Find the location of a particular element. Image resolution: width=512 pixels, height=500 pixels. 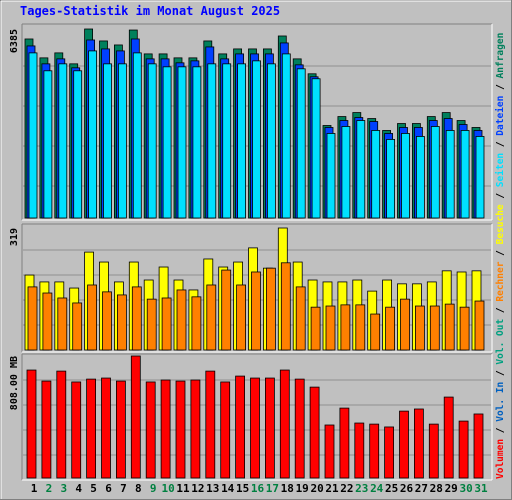

legend-entry: Dateien is located at coordinates (500, 116).